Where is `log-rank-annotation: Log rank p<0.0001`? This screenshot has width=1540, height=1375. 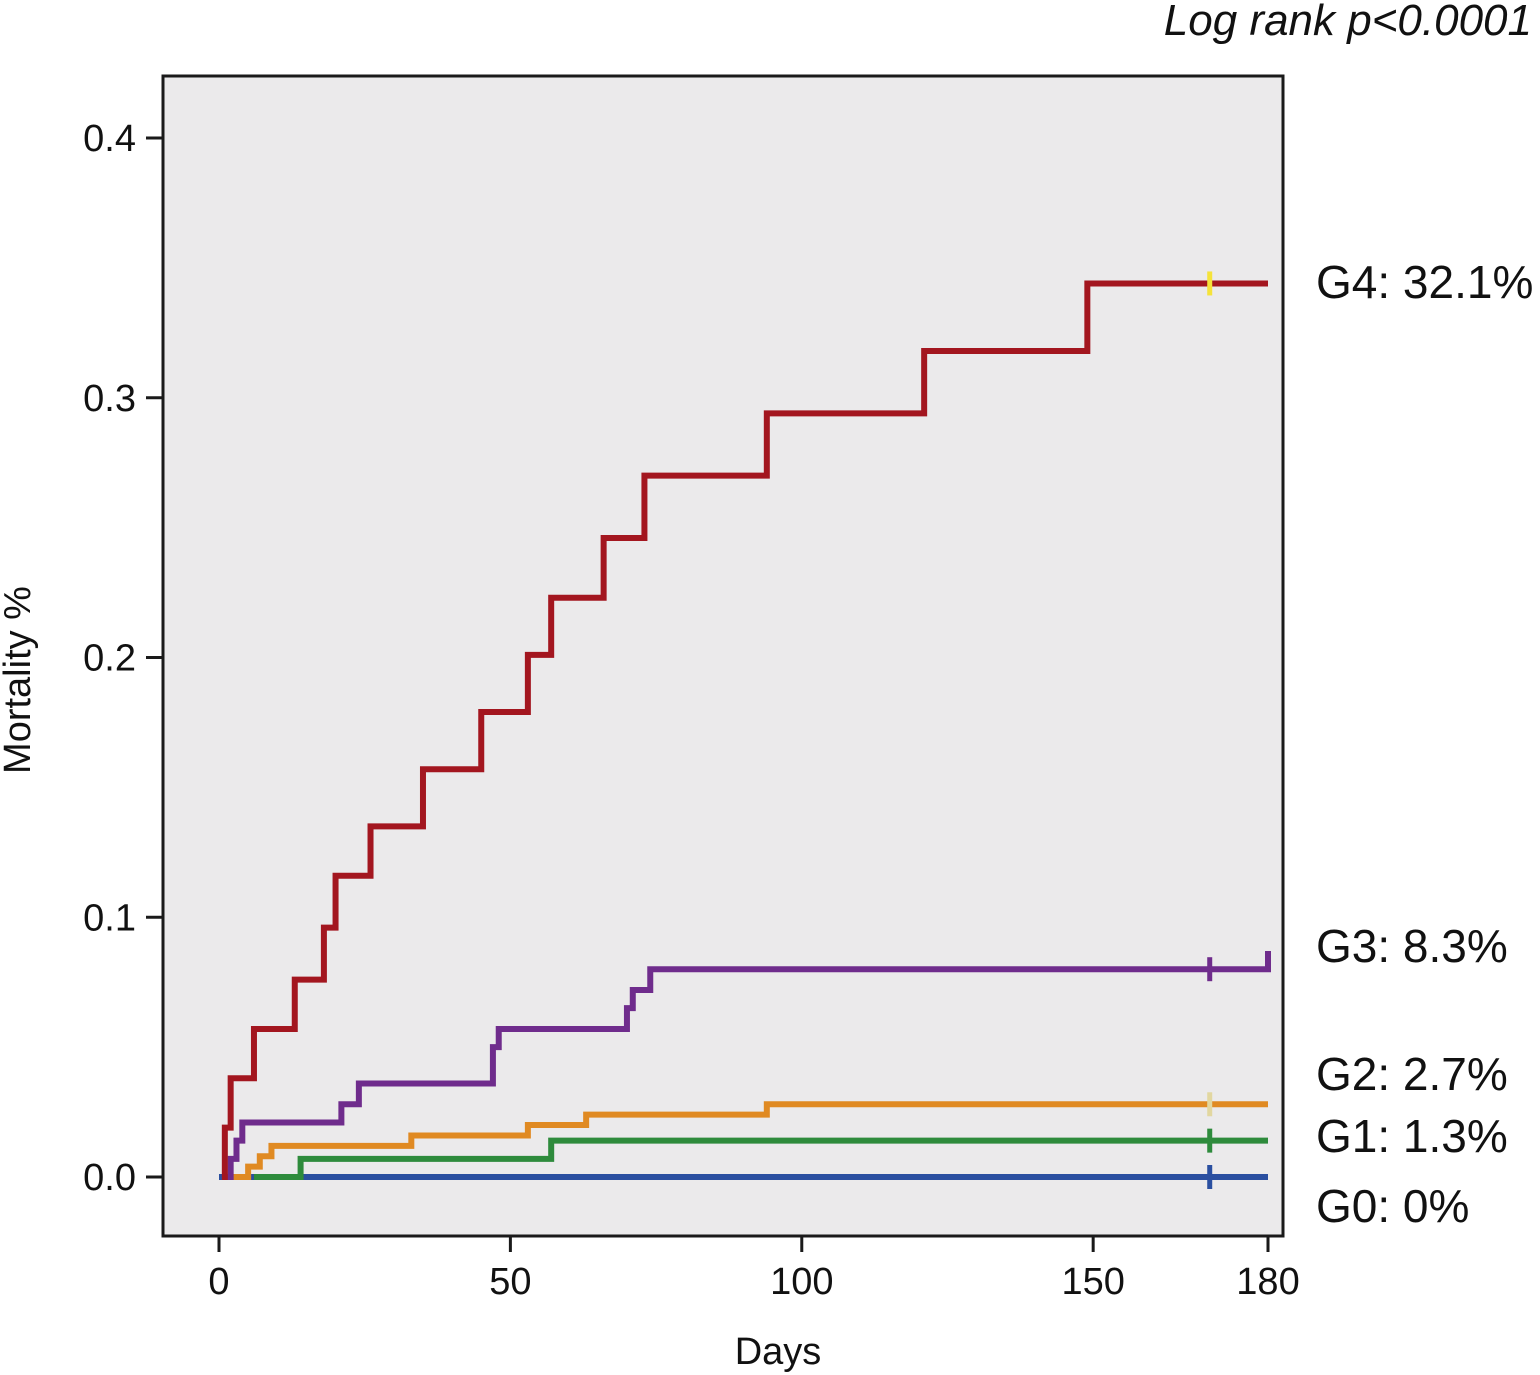
log-rank-annotation: Log rank p<0.0001 is located at coordinates (1348, 22).